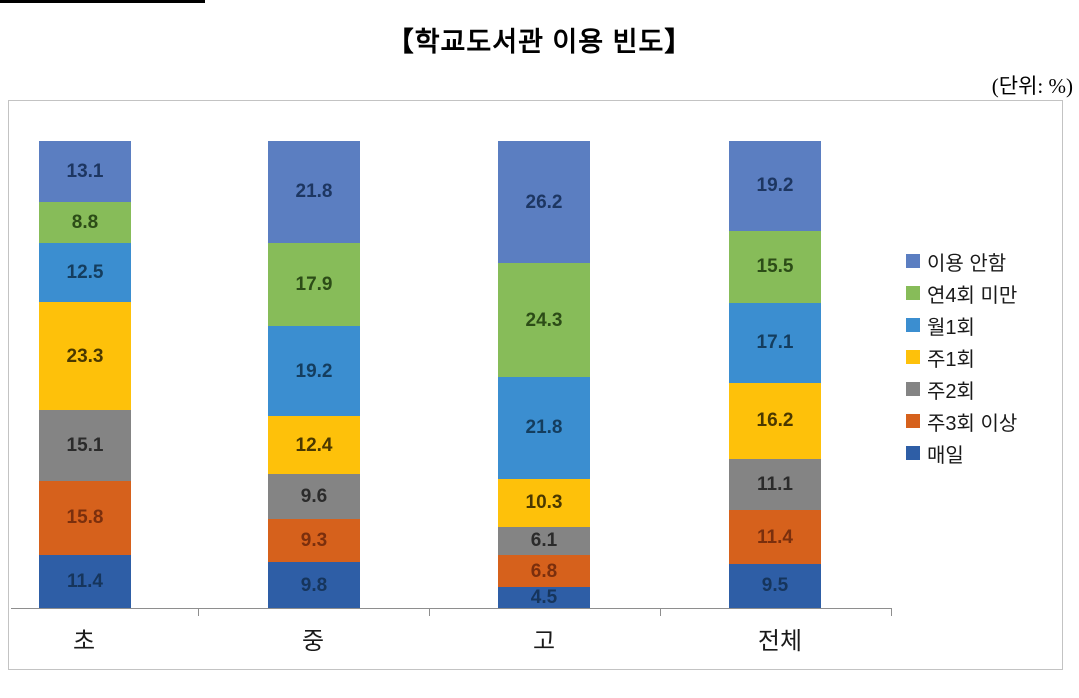 Image resolution: width=1079 pixels, height=698 pixels. What do you see at coordinates (945, 455) in the screenshot?
I see `legend-label: 매일` at bounding box center [945, 455].